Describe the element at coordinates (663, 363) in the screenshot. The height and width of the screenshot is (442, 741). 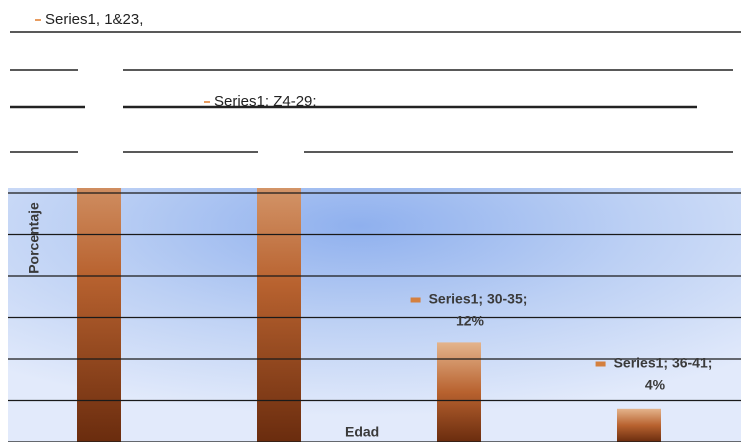
I see `data-label: Series1; 36-41;` at that location.